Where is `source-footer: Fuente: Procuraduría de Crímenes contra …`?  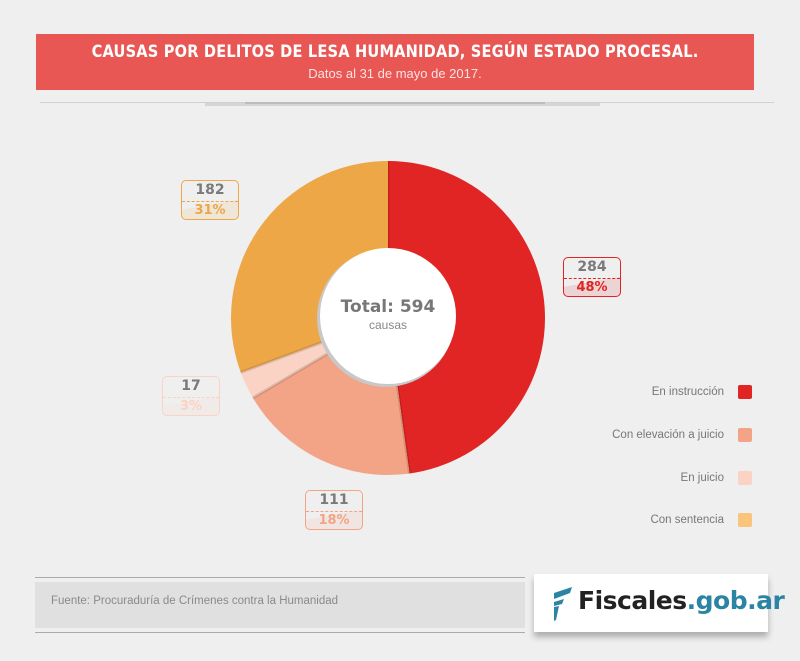 source-footer: Fuente: Procuraduría de Crímenes contra … is located at coordinates (280, 605).